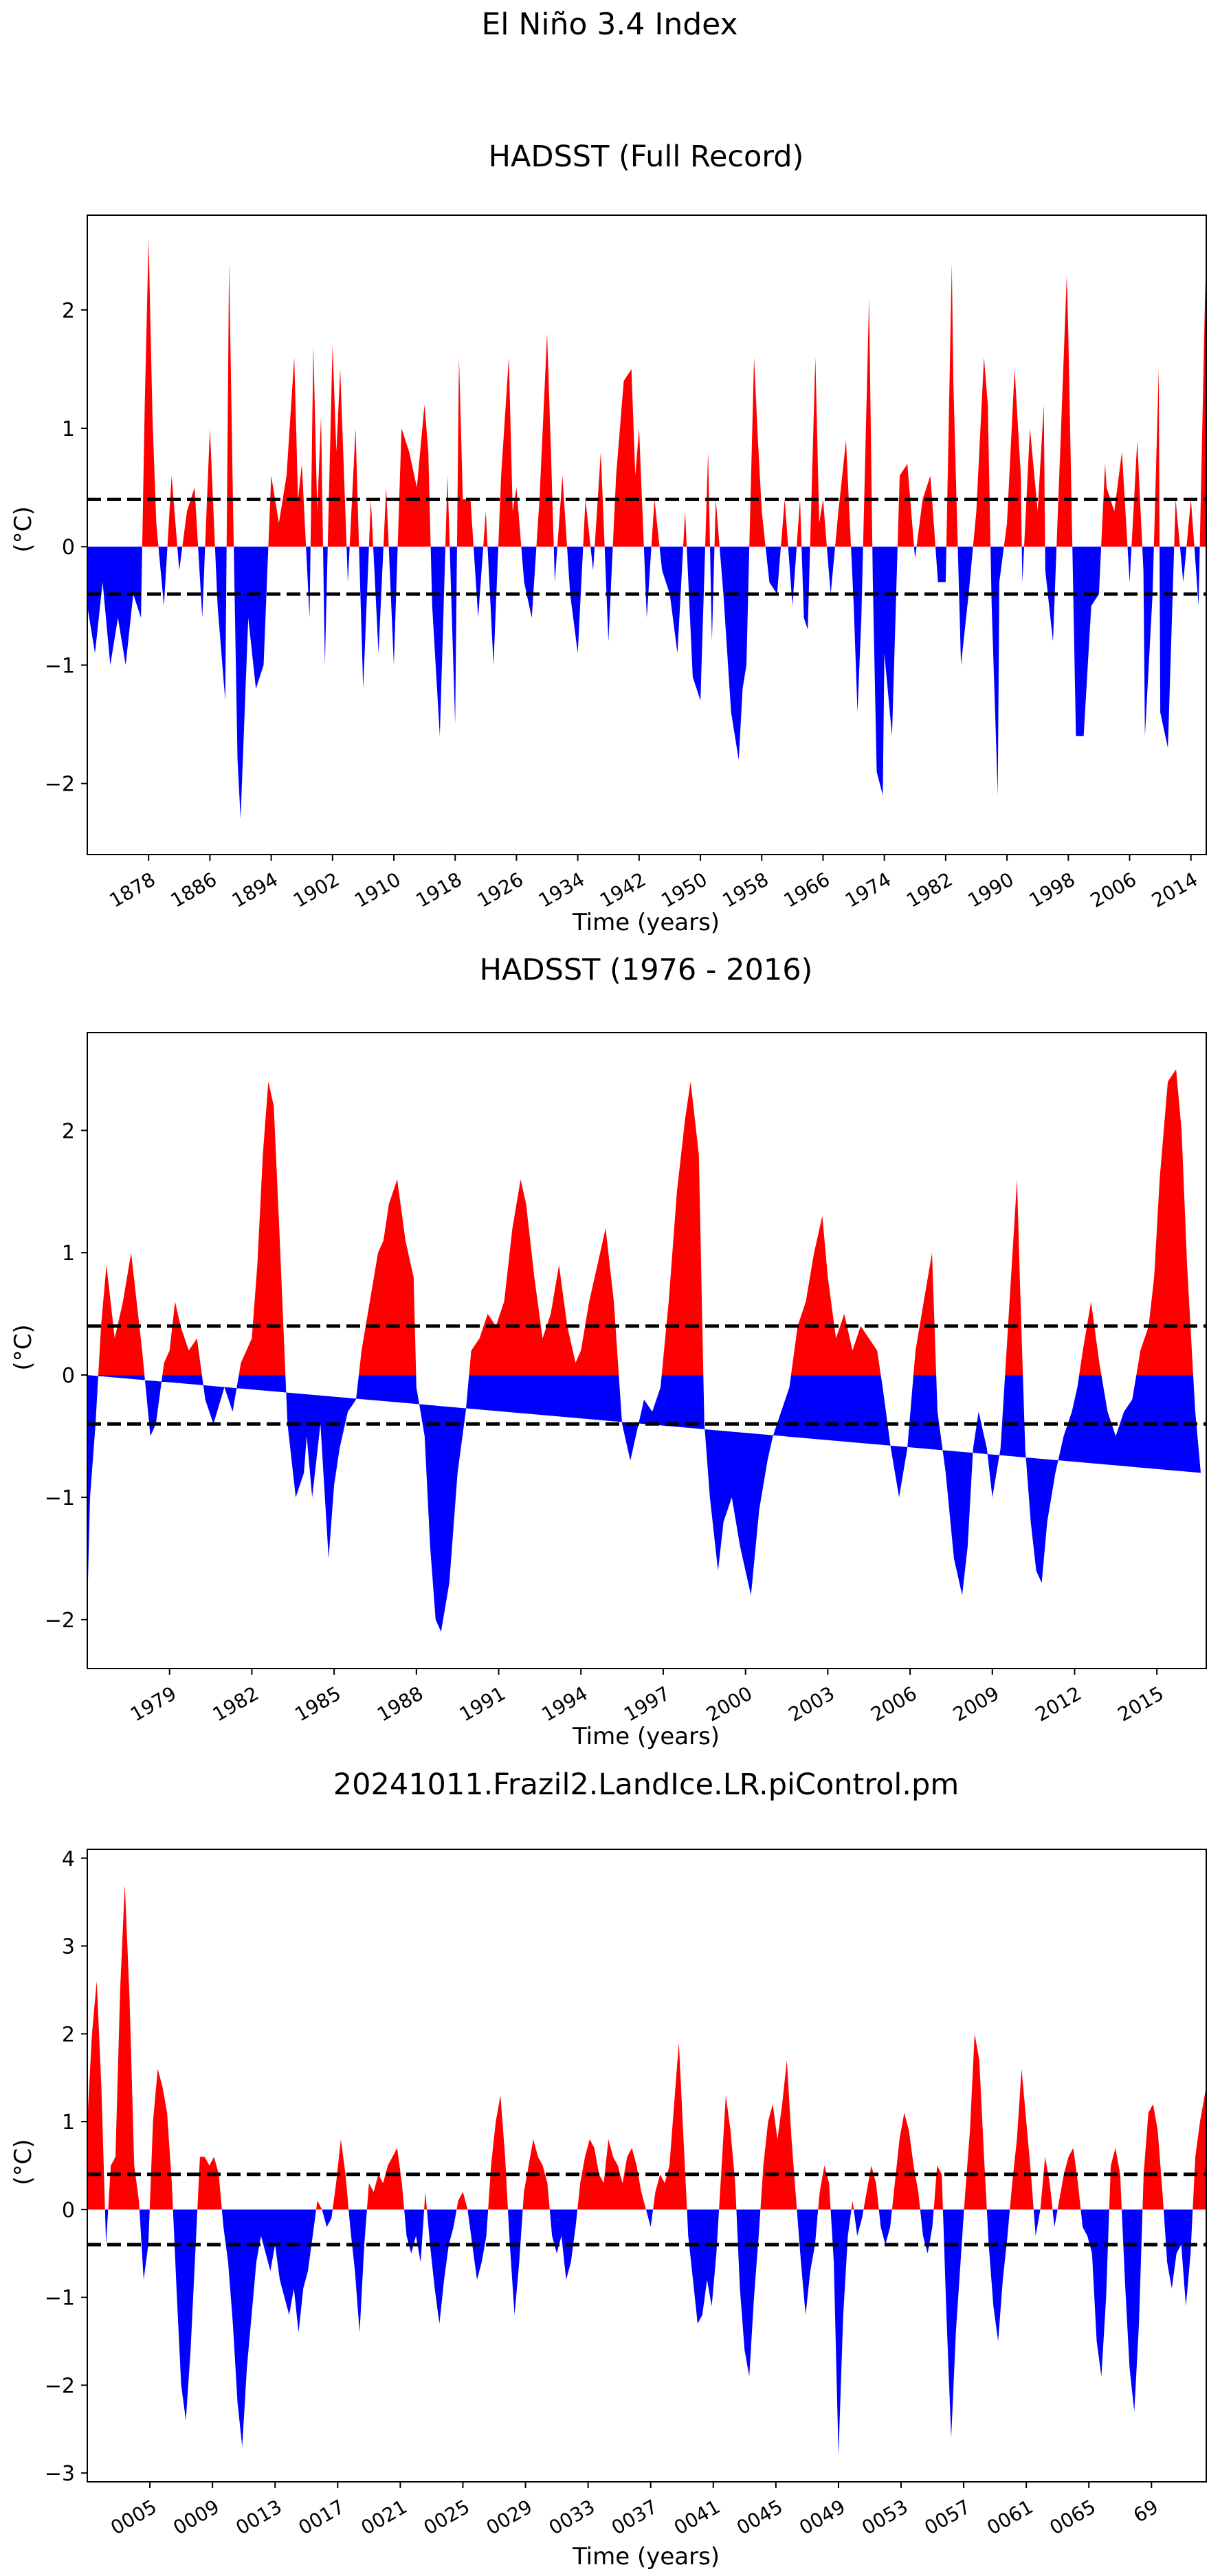 The image size is (1220, 2576). What do you see at coordinates (447, 2517) in the screenshot?
I see `x-tick-label: 0025` at bounding box center [447, 2517].